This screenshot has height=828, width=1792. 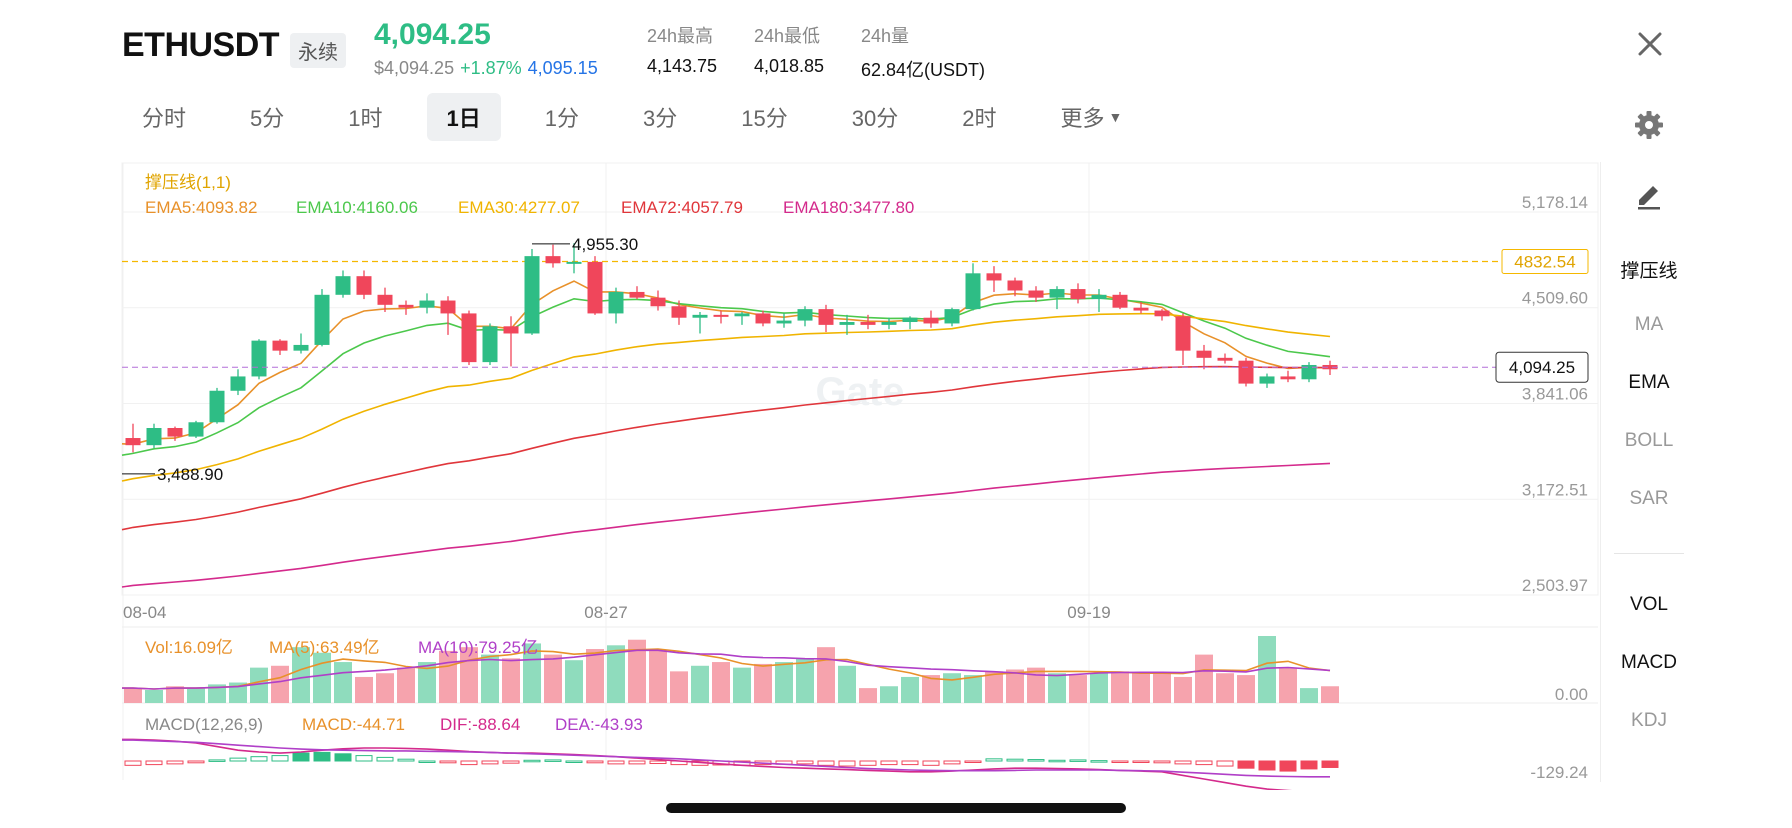 What do you see at coordinates (605, 244) in the screenshot?
I see `max-price-label: 4,955.30` at bounding box center [605, 244].